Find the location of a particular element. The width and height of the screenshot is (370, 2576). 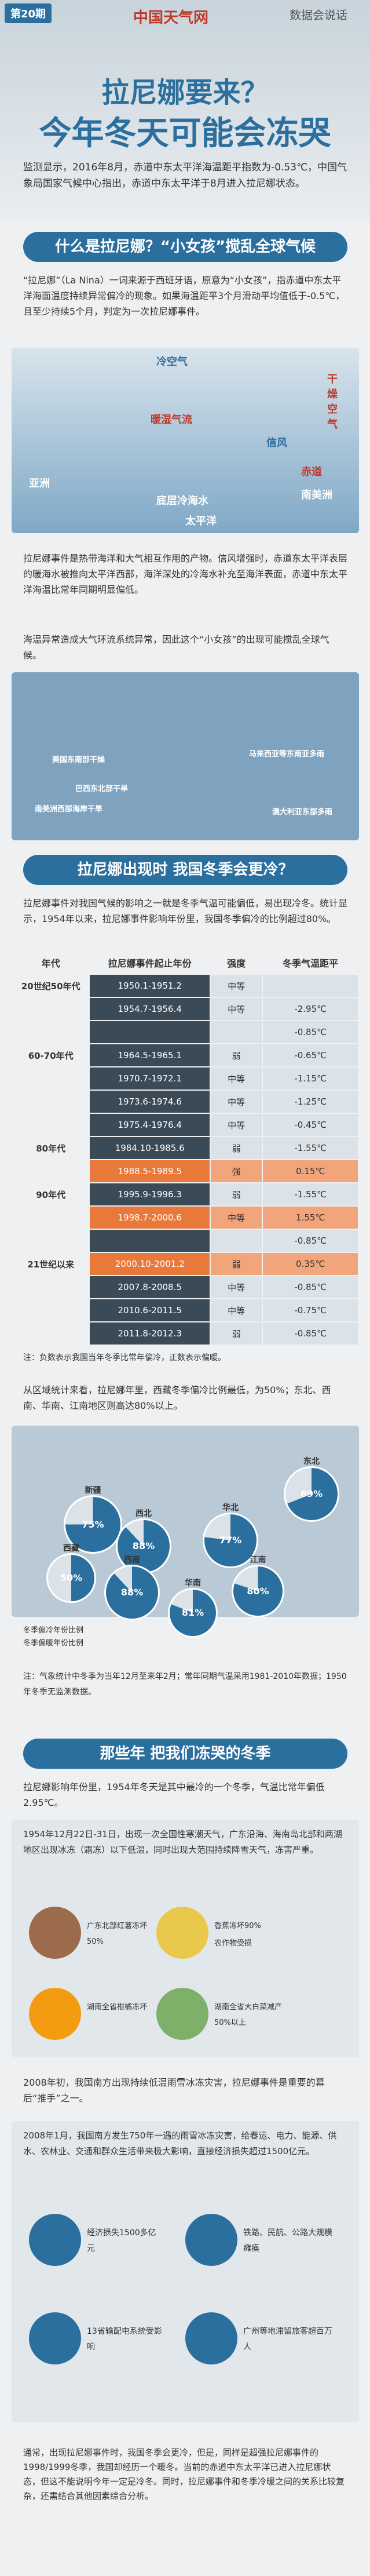

cell-years: 2010.6-2011.5 is located at coordinates (150, 1310).